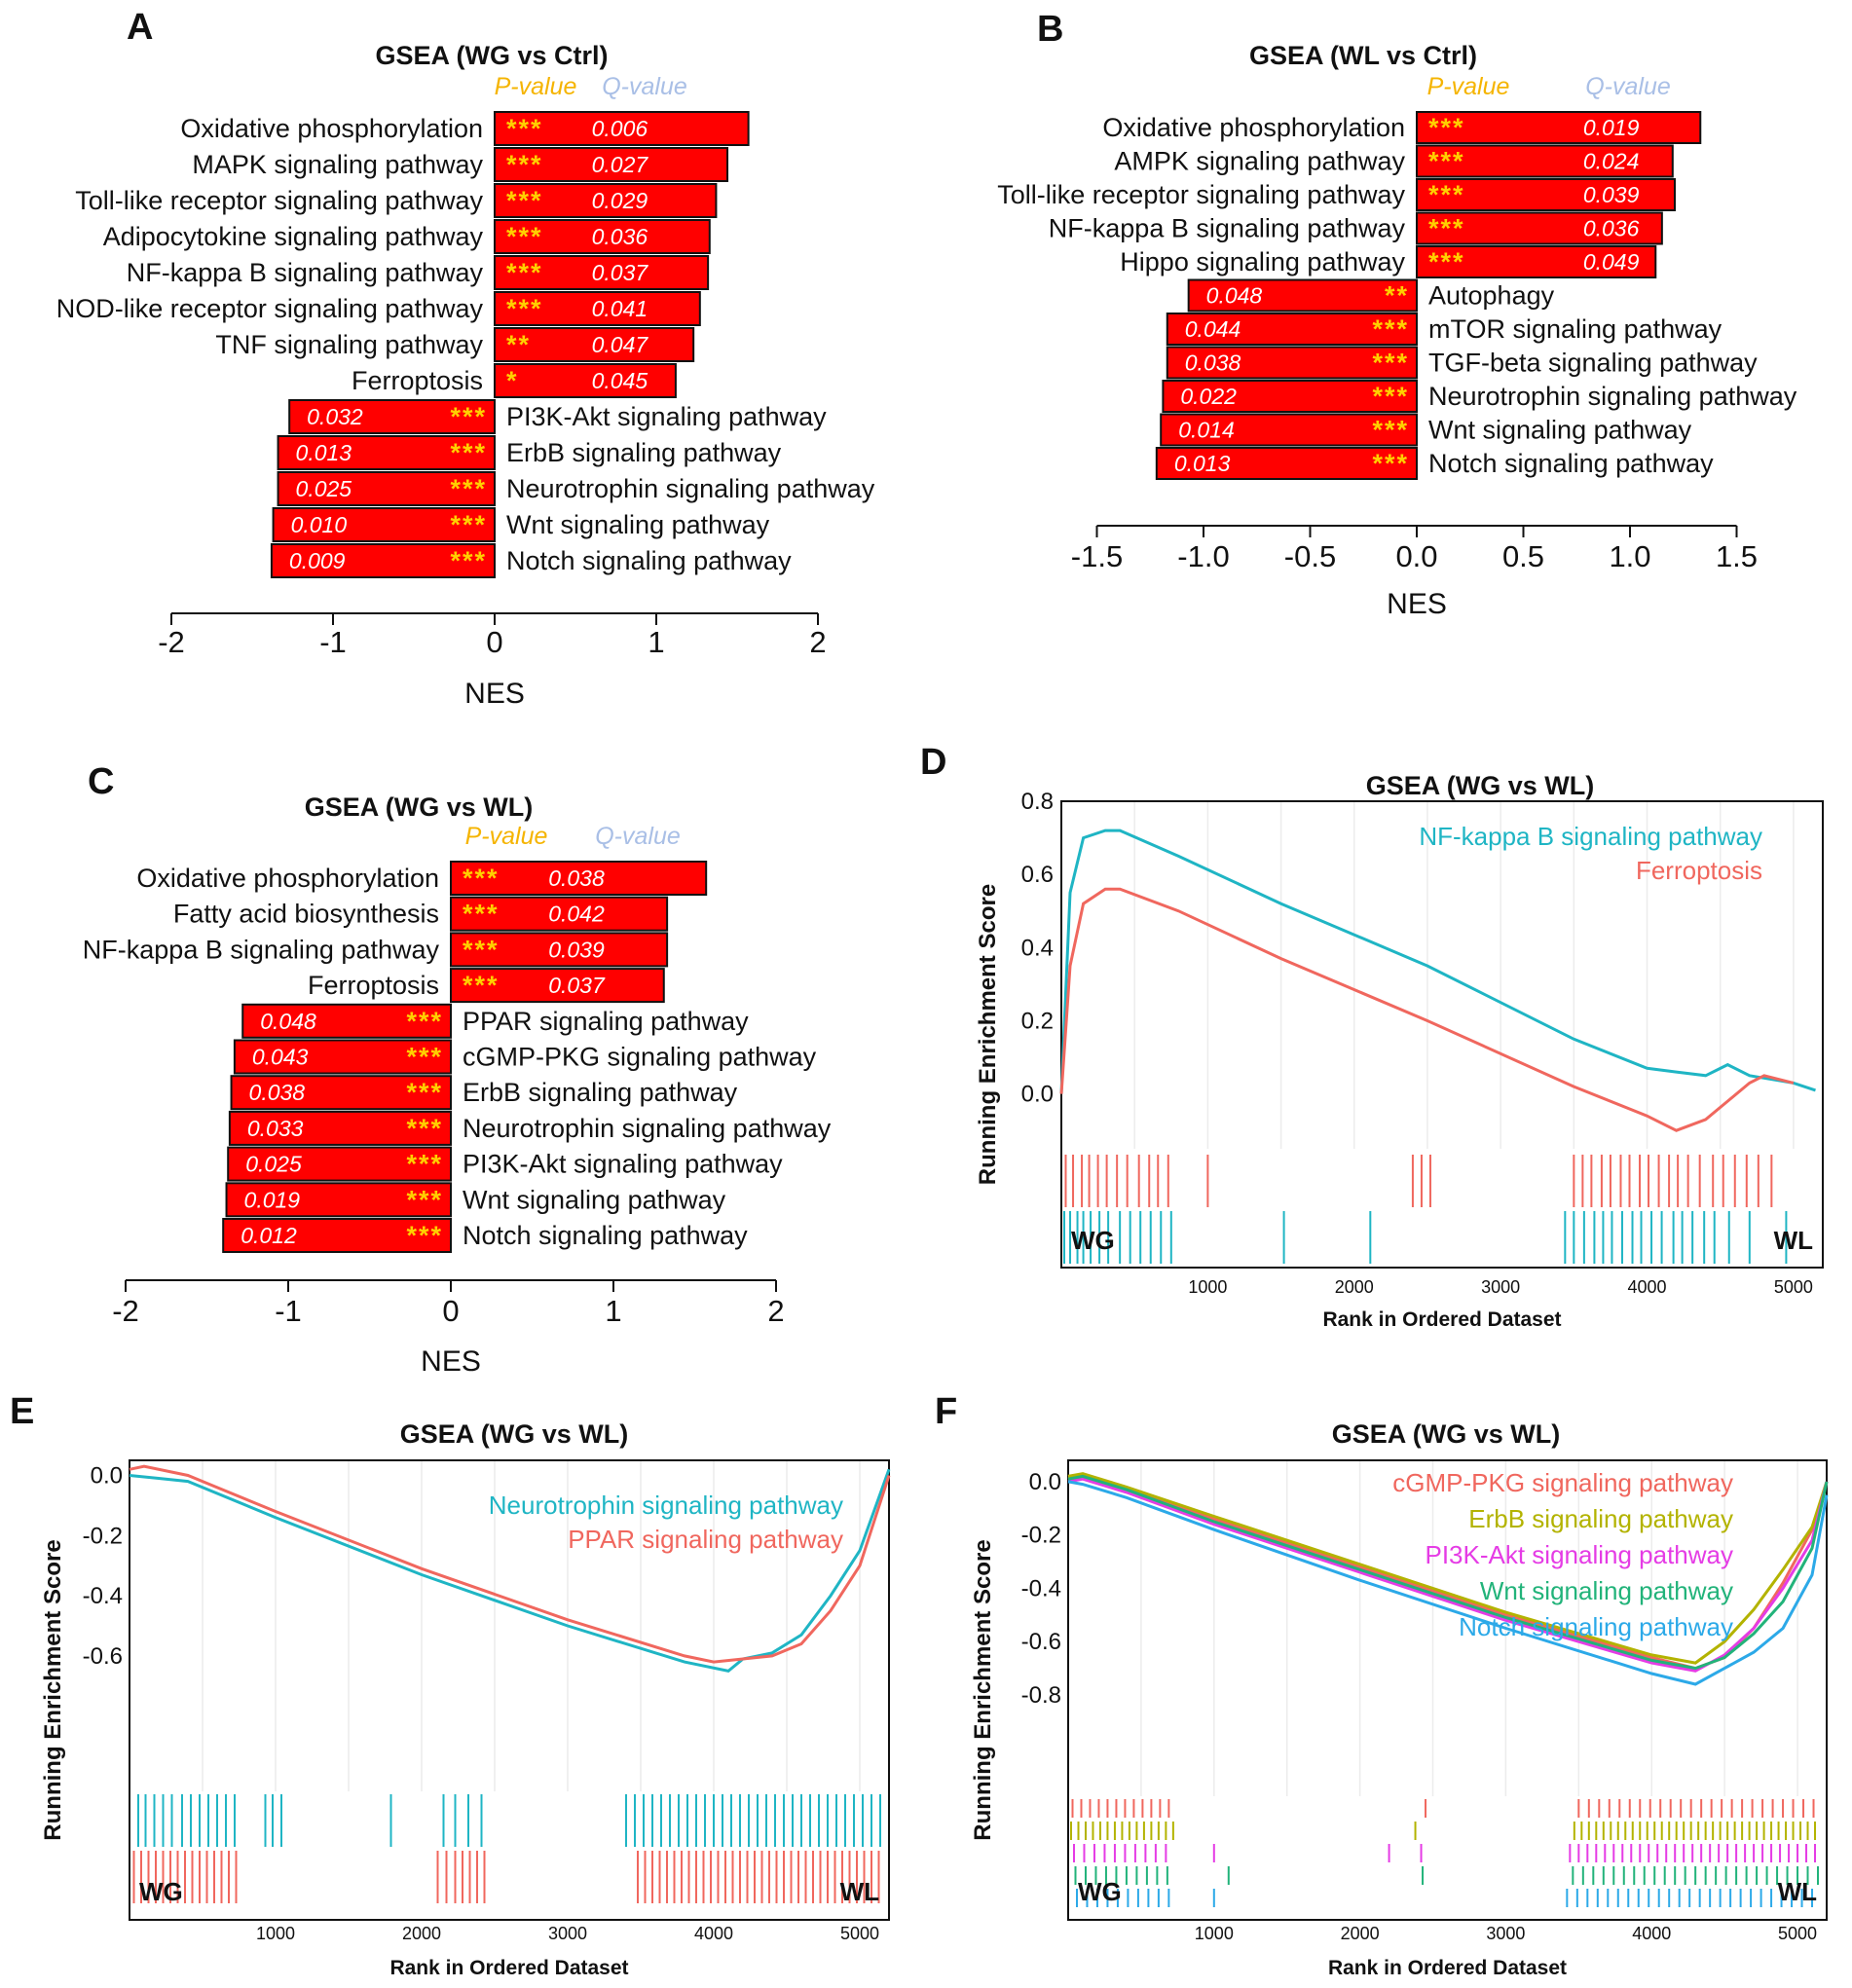  I want to click on legend-entry: Notch signaling pathway, so click(1596, 1626).